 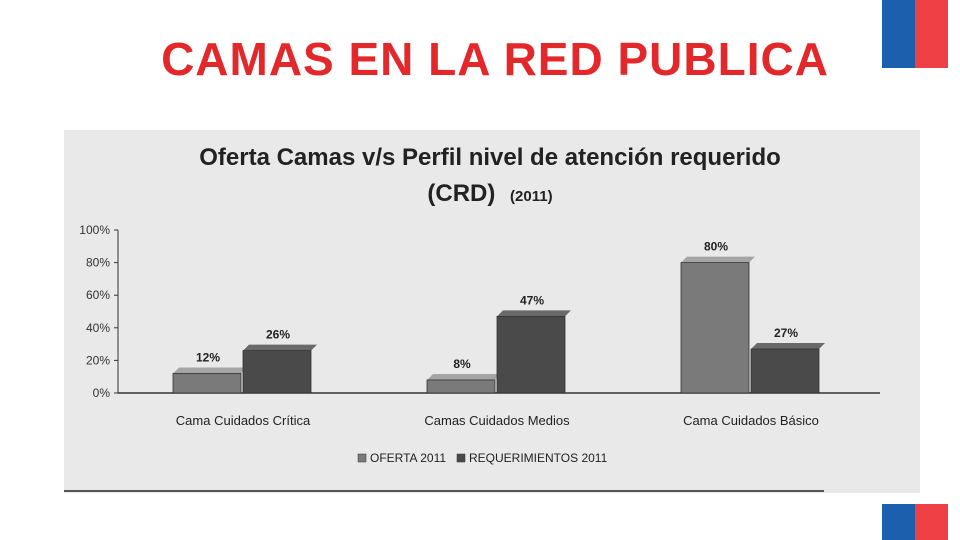 What do you see at coordinates (444, 491) in the screenshot?
I see `scan-bottom-line` at bounding box center [444, 491].